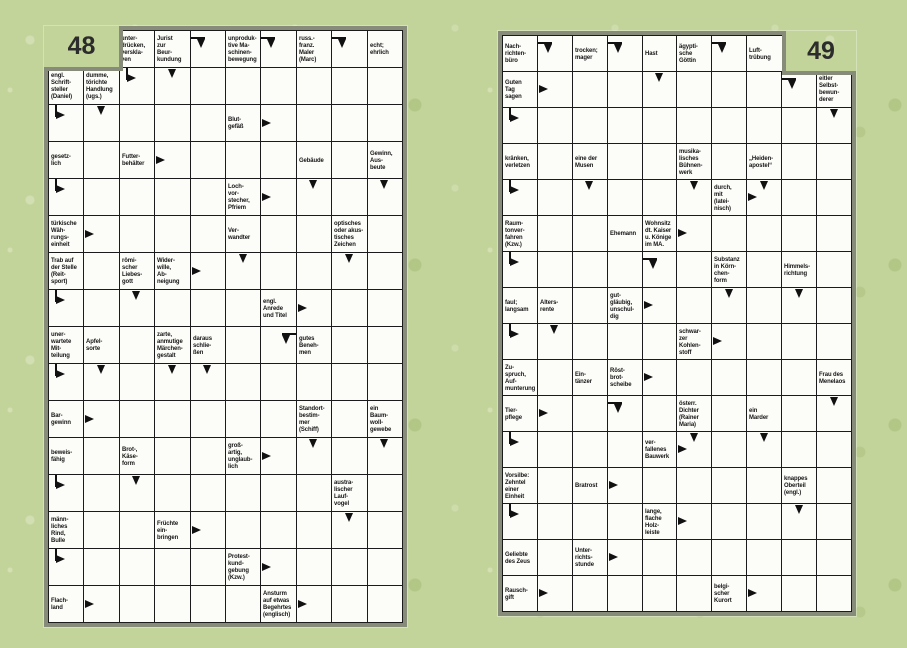 This screenshot has width=907, height=648. Describe the element at coordinates (277, 604) in the screenshot. I see `clue-text: Ansturm auf etwas Begehrtes (englisch)` at that location.